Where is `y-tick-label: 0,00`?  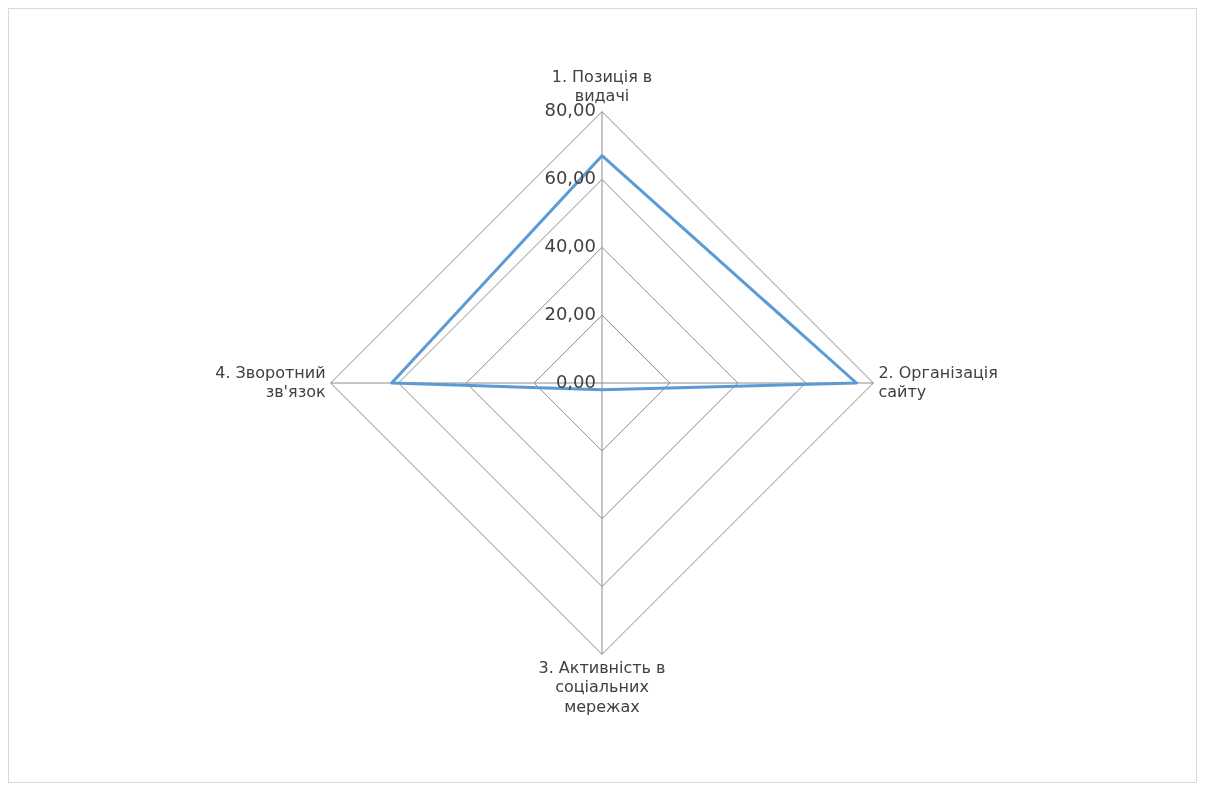
y-tick-label: 0,00 is located at coordinates (575, 381).